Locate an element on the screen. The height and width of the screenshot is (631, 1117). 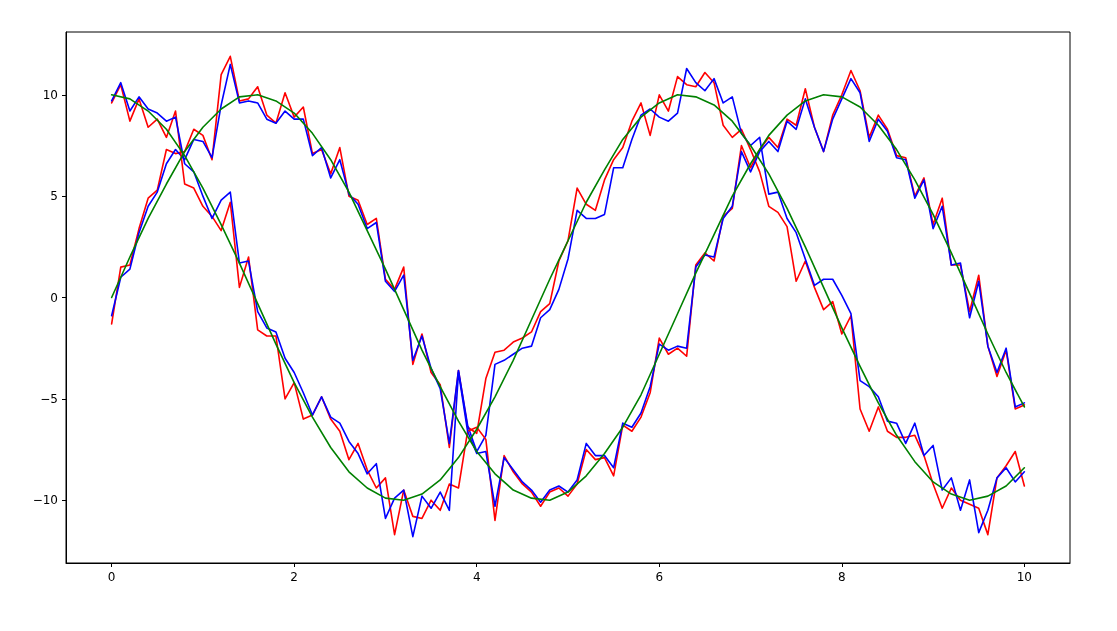
x-tick-label: 0 is located at coordinates (111, 577).